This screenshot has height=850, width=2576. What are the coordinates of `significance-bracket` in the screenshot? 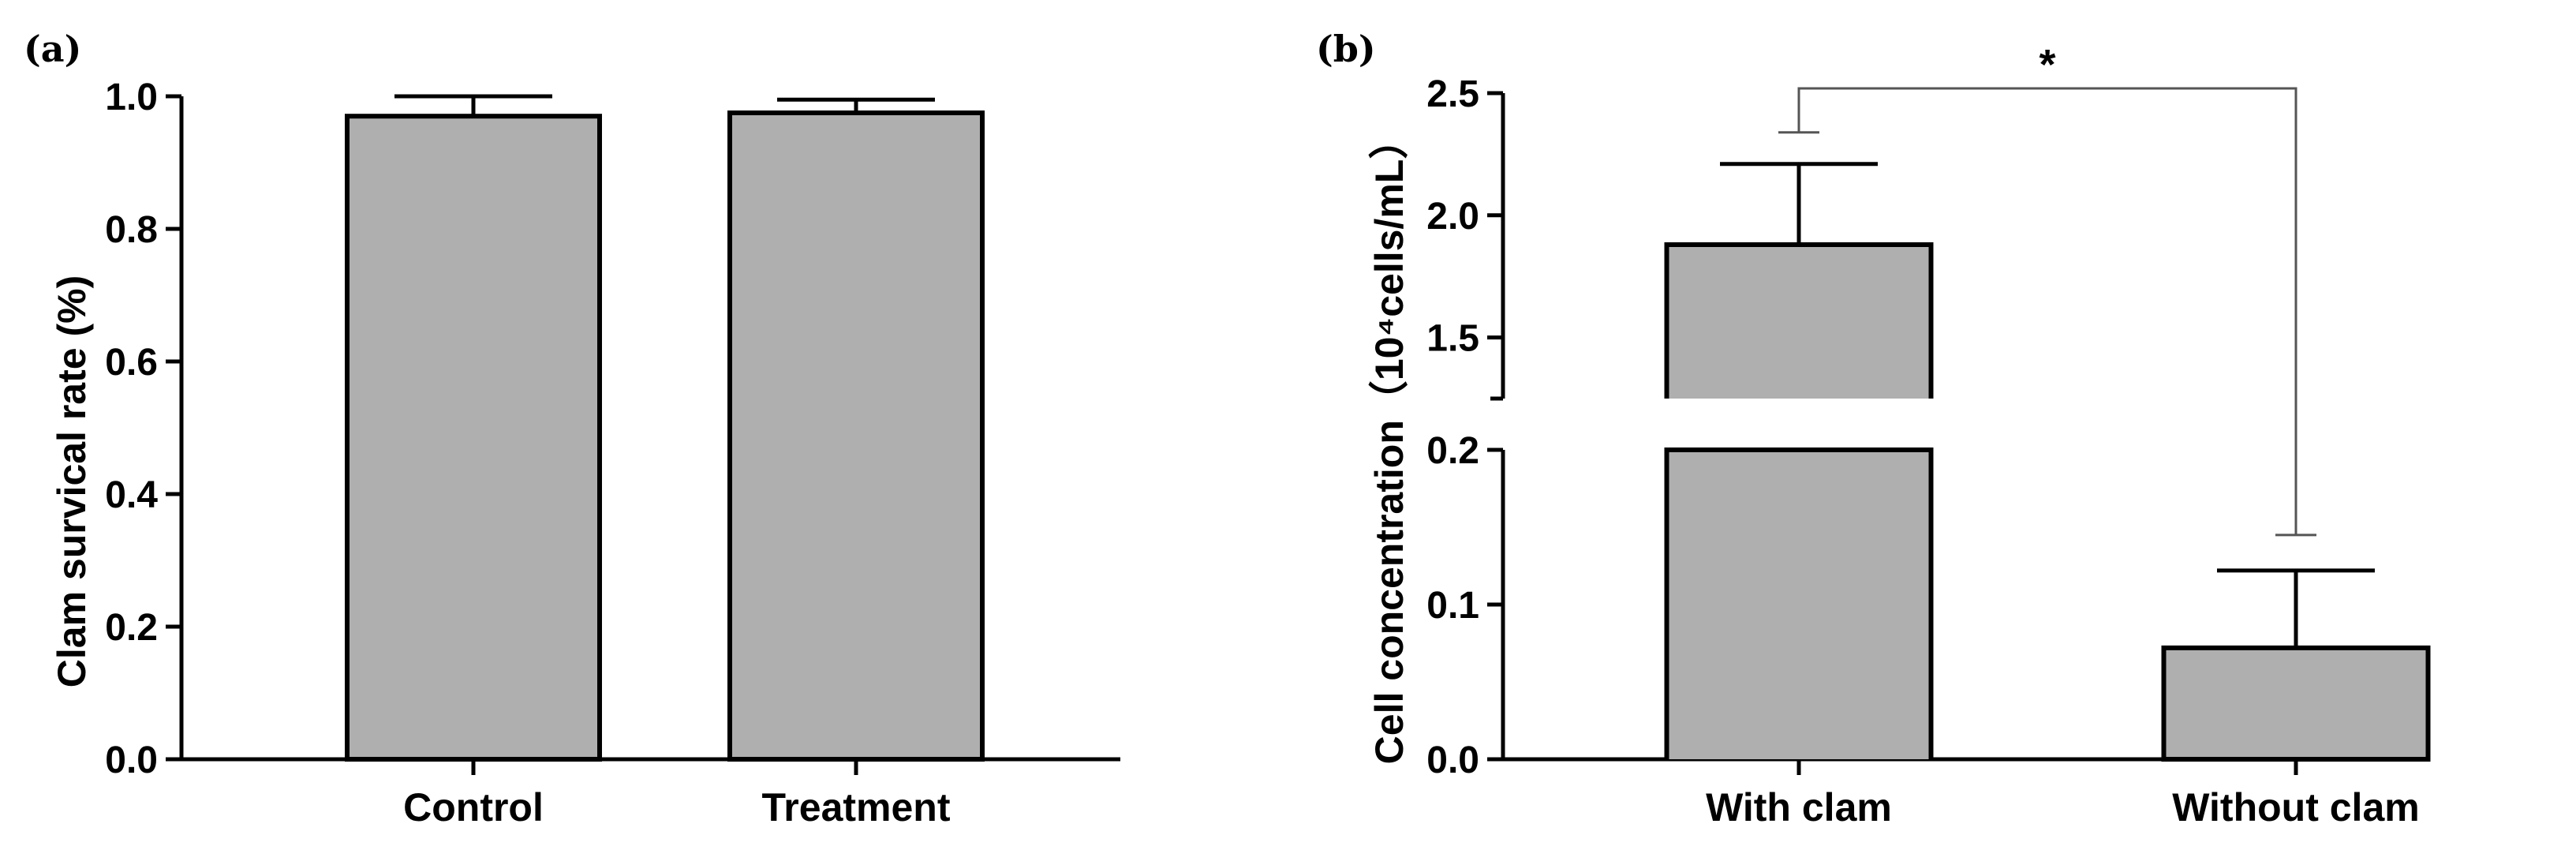 It's located at (2047, 311).